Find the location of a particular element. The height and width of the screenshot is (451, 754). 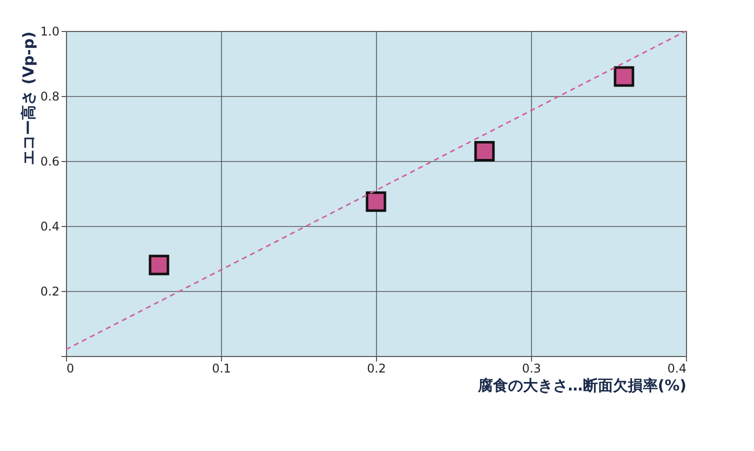

x-tick-label: 0.1 is located at coordinates (222, 369).